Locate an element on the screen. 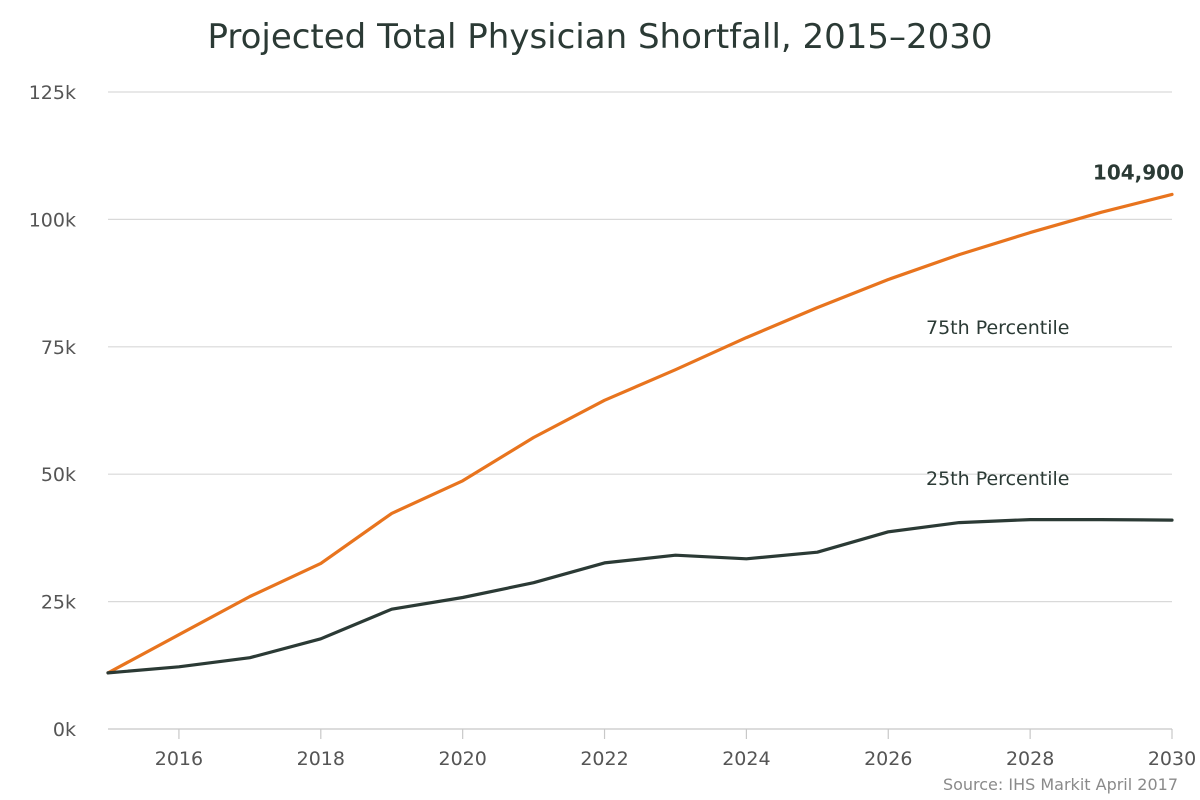 The image size is (1200, 800). y-tick-label: 75k is located at coordinates (58, 348).